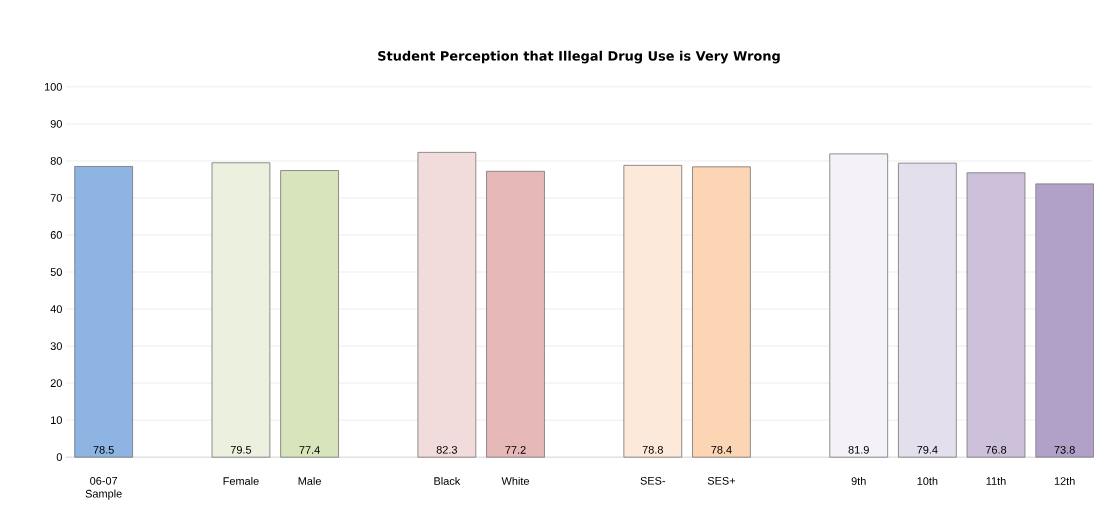 This screenshot has height=528, width=1094. What do you see at coordinates (241, 449) in the screenshot?
I see `data-label: 79.5` at bounding box center [241, 449].